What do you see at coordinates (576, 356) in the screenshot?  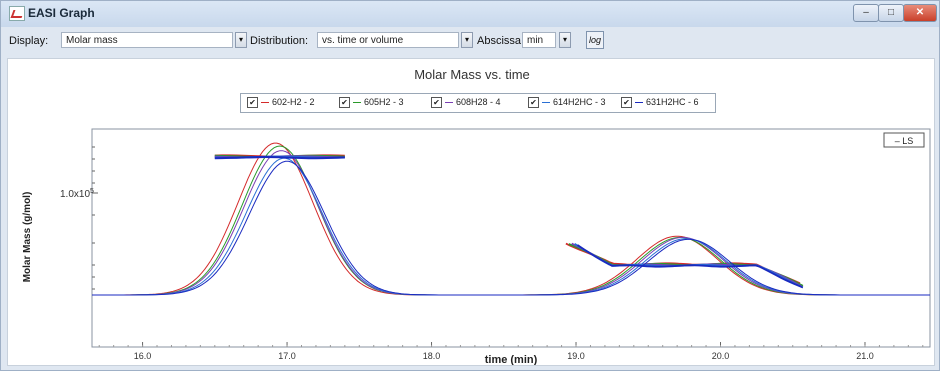 I see `x-tick-label: 19.0` at bounding box center [576, 356].